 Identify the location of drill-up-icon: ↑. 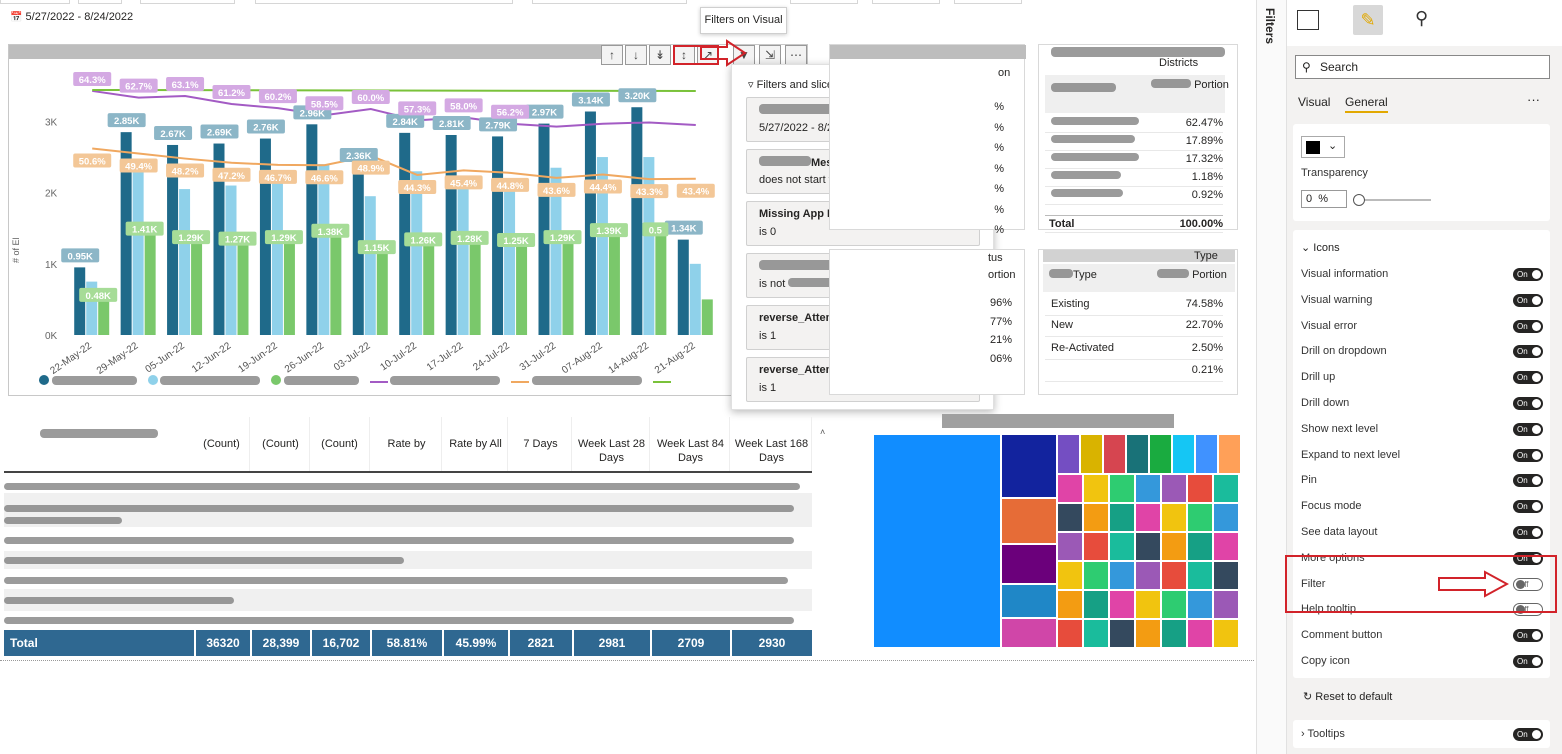
(612, 55).